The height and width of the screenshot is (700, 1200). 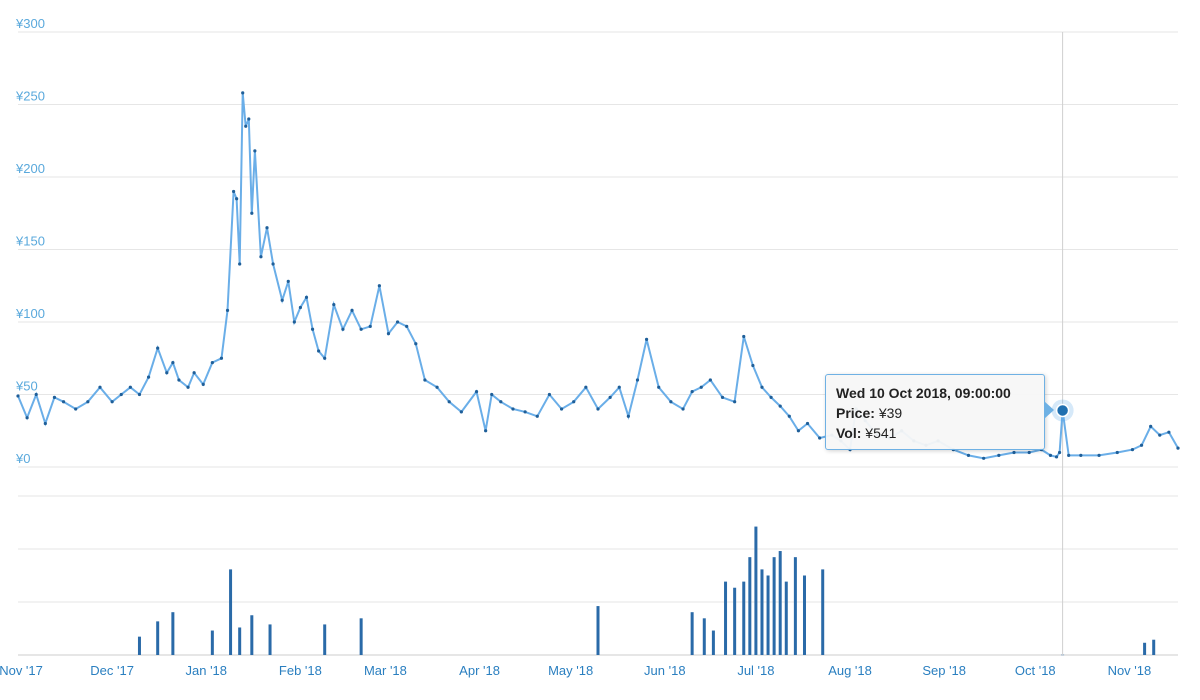 What do you see at coordinates (850, 670) in the screenshot?
I see `x-tick-label: Aug '18` at bounding box center [850, 670].